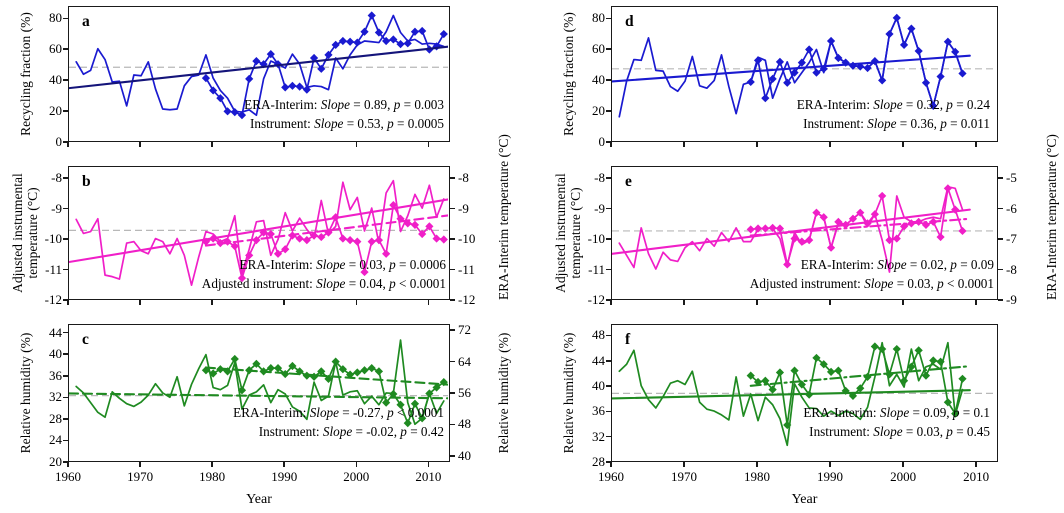 Image resolution: width=1064 pixels, height=513 pixels. I want to click on panel-b-ytick--10: -10, so click(53, 239).